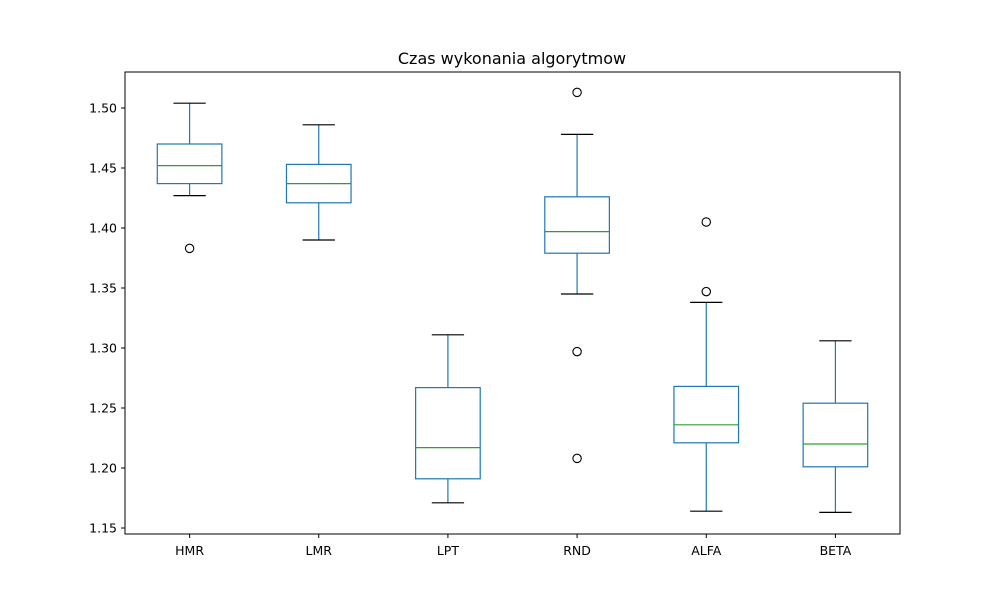 The image size is (1000, 600). What do you see at coordinates (103, 108) in the screenshot?
I see `y-tick-label: 1.50` at bounding box center [103, 108].